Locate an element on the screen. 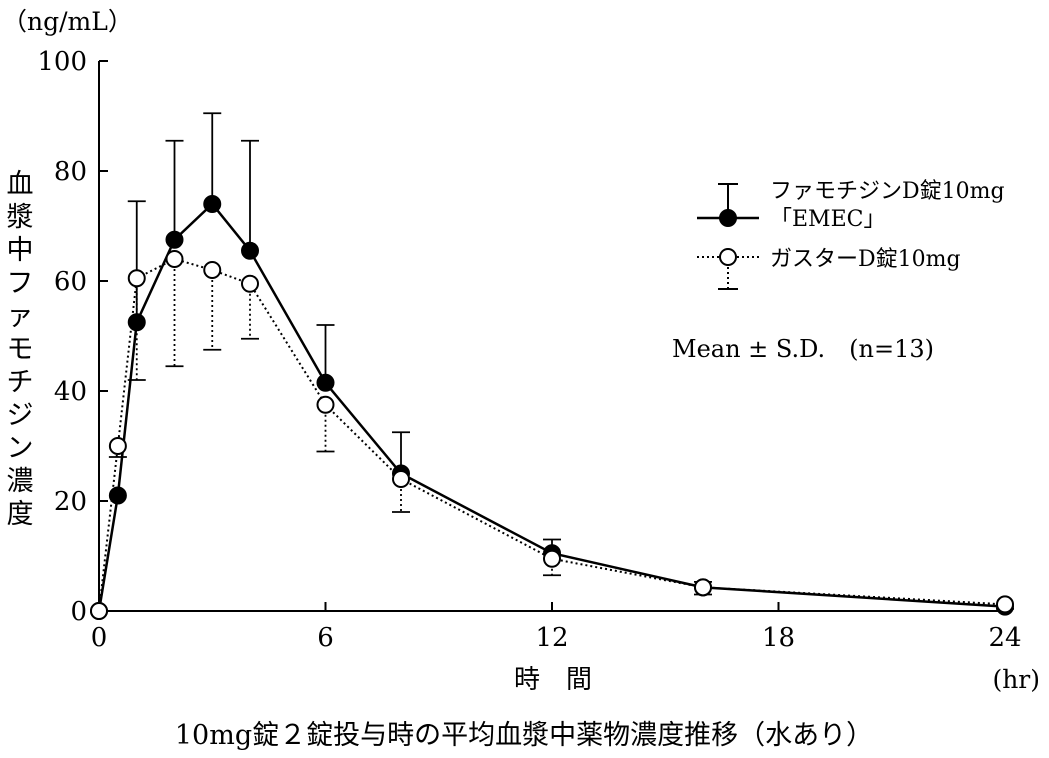 This screenshot has height=758, width=1049. y-tick-label: 0 is located at coordinates (78, 612).